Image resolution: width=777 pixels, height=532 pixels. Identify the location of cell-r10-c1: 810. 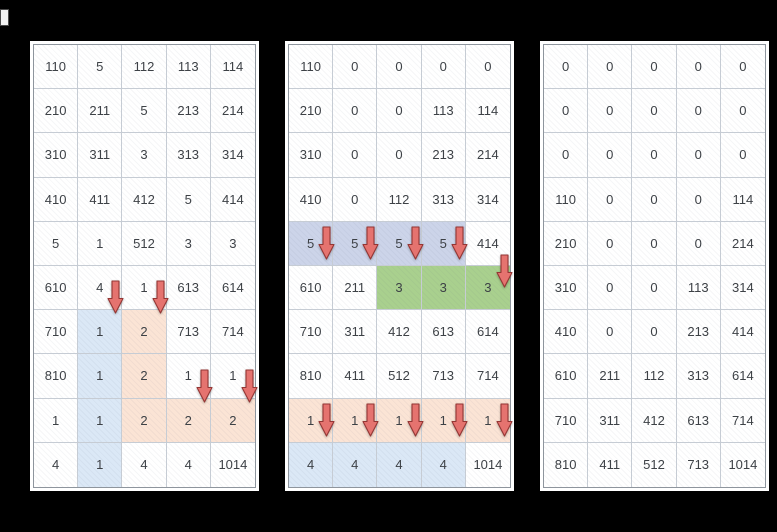
(566, 464).